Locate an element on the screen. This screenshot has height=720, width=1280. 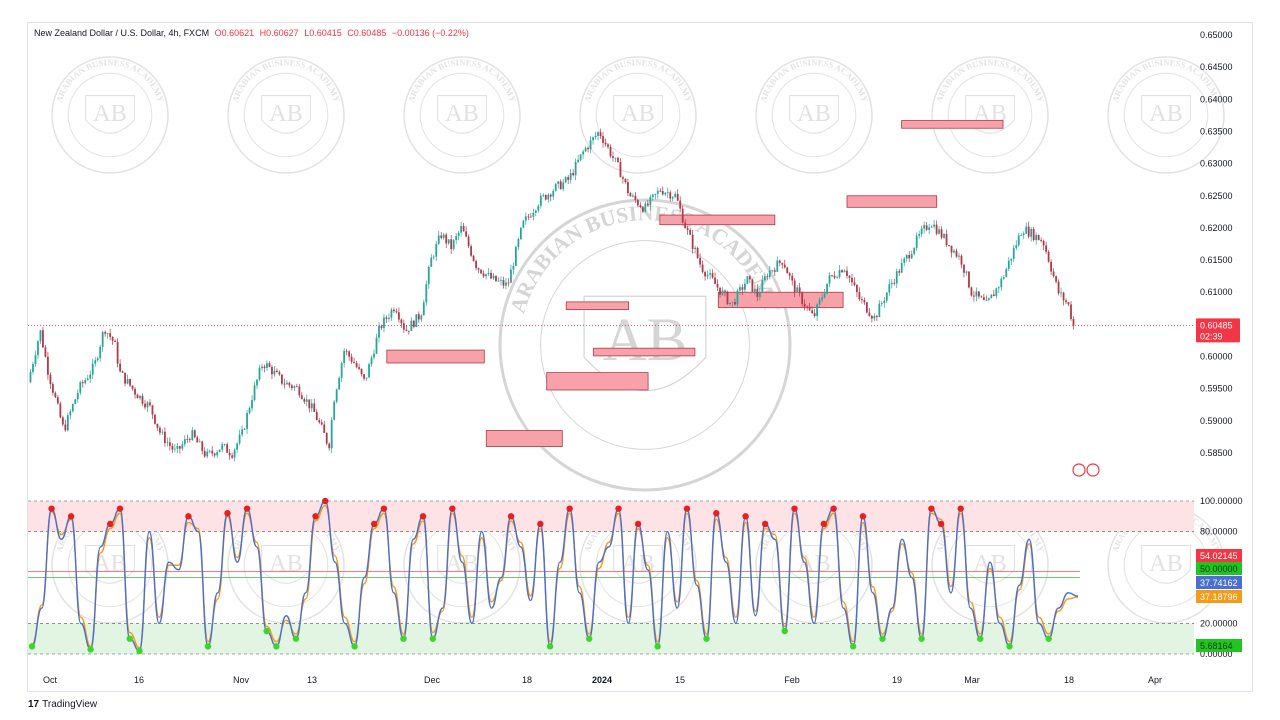
time-tick-label: Feb is located at coordinates (792, 680).